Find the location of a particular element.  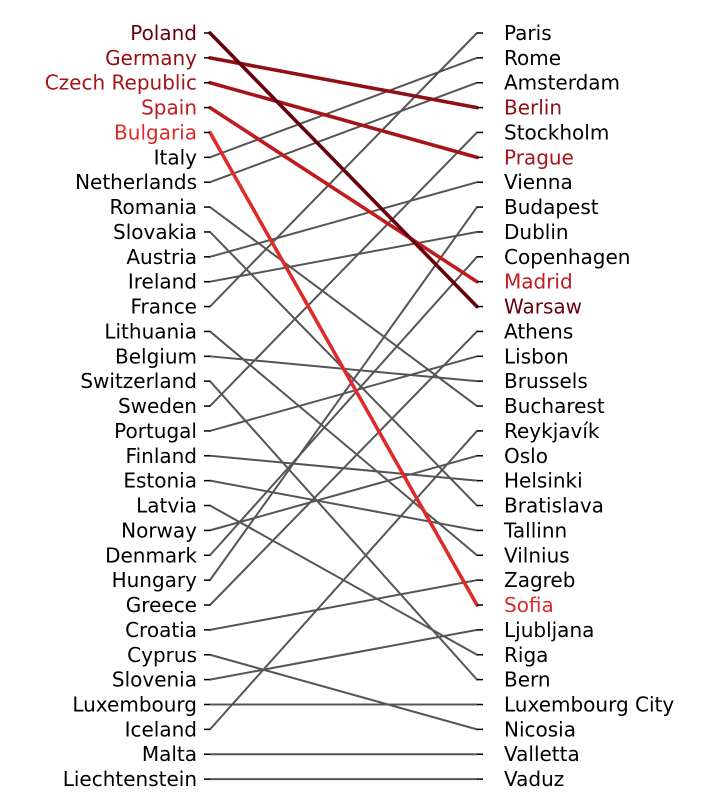

line-slovenia is located at coordinates (343, 654).